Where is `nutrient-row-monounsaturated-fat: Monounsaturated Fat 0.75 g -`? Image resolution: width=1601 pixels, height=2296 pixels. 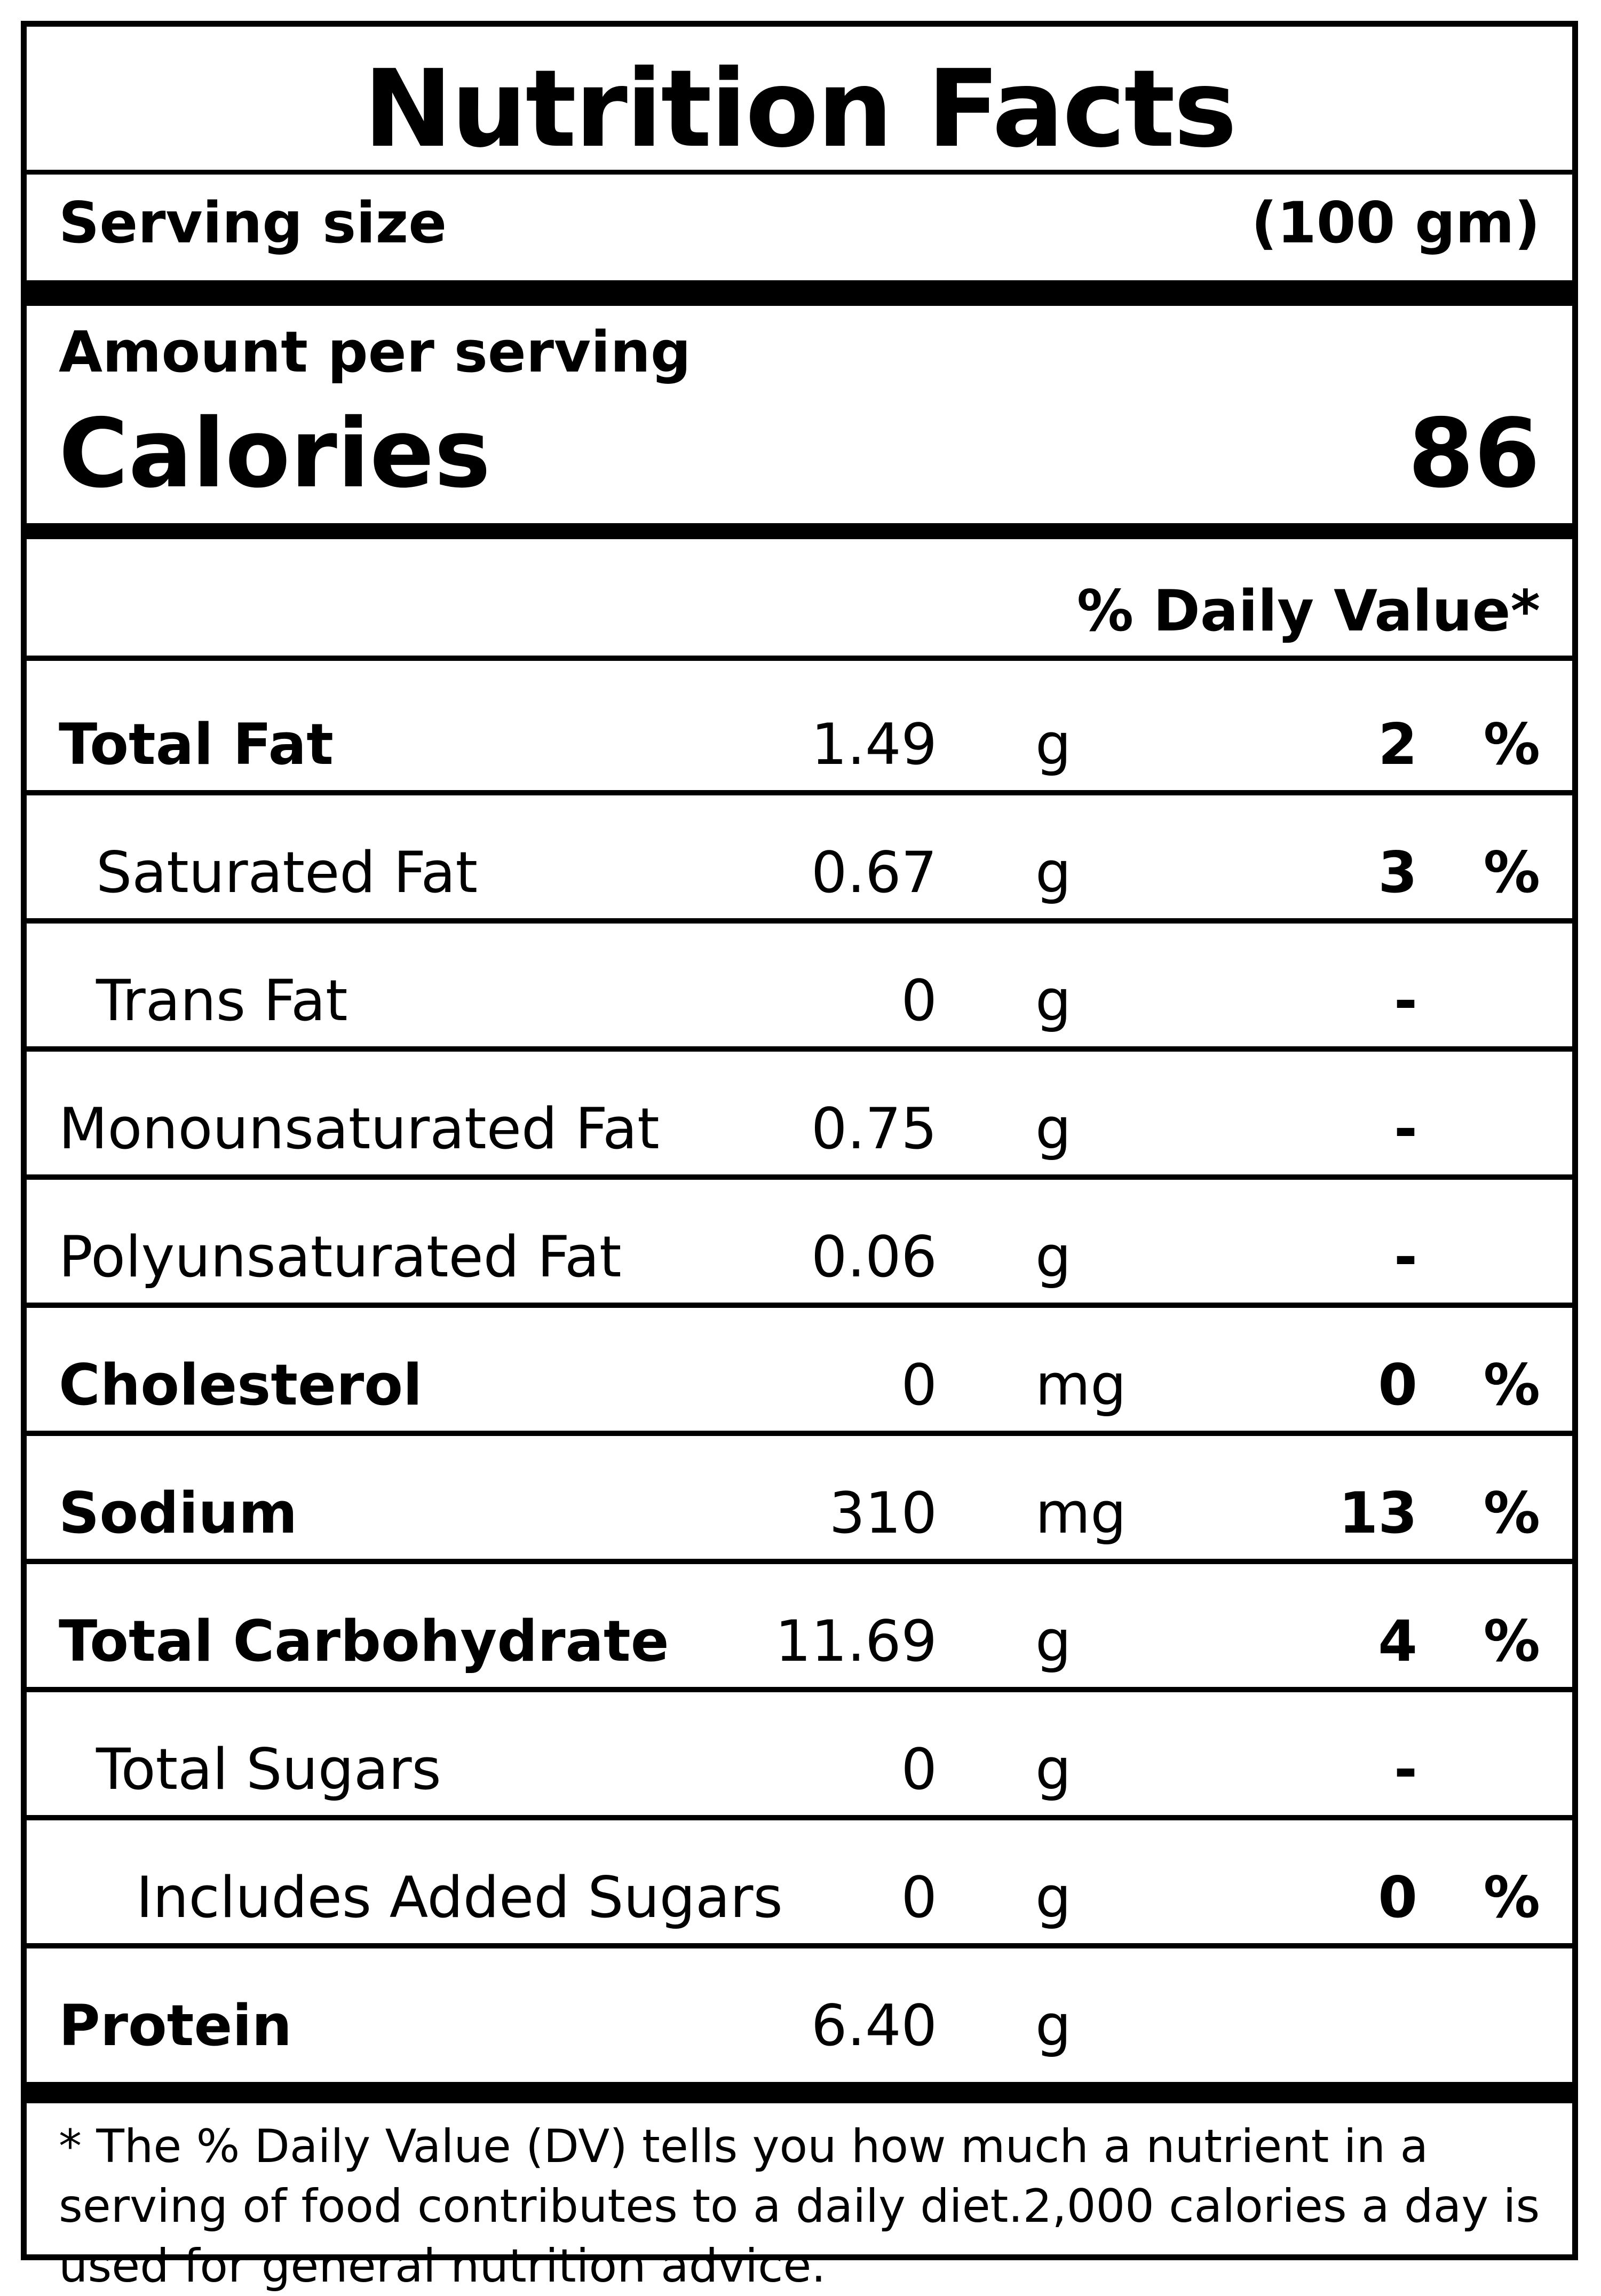 nutrient-row-monounsaturated-fat: Monounsaturated Fat 0.75 g - is located at coordinates (799, 1129).